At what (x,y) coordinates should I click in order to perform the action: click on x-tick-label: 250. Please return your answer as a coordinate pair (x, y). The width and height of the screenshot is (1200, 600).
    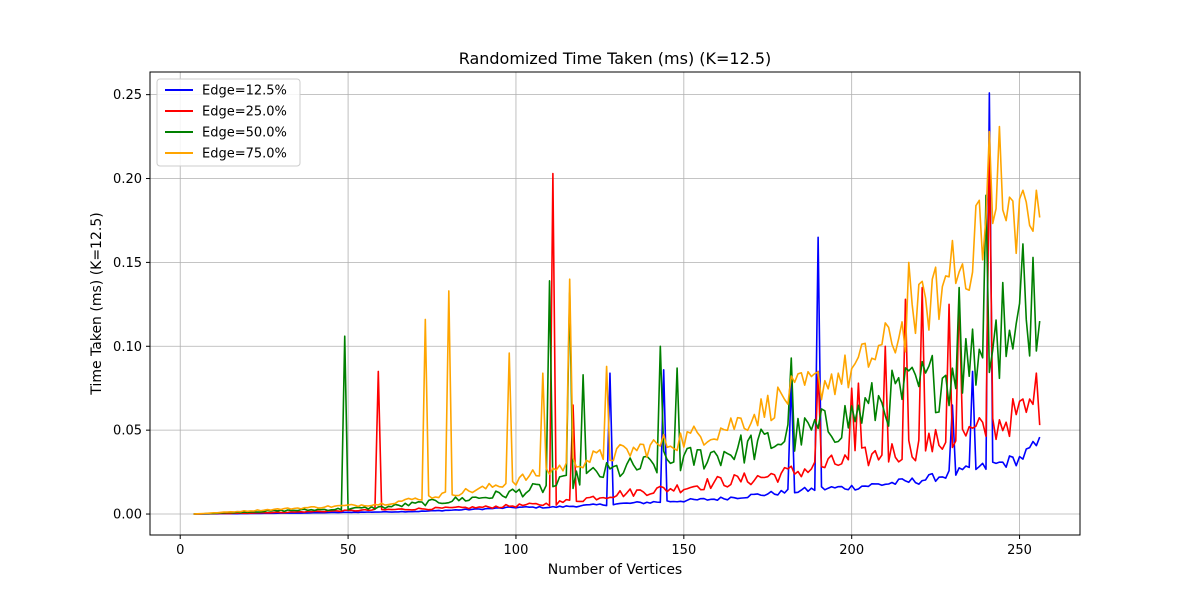
    Looking at the image, I should click on (1019, 550).